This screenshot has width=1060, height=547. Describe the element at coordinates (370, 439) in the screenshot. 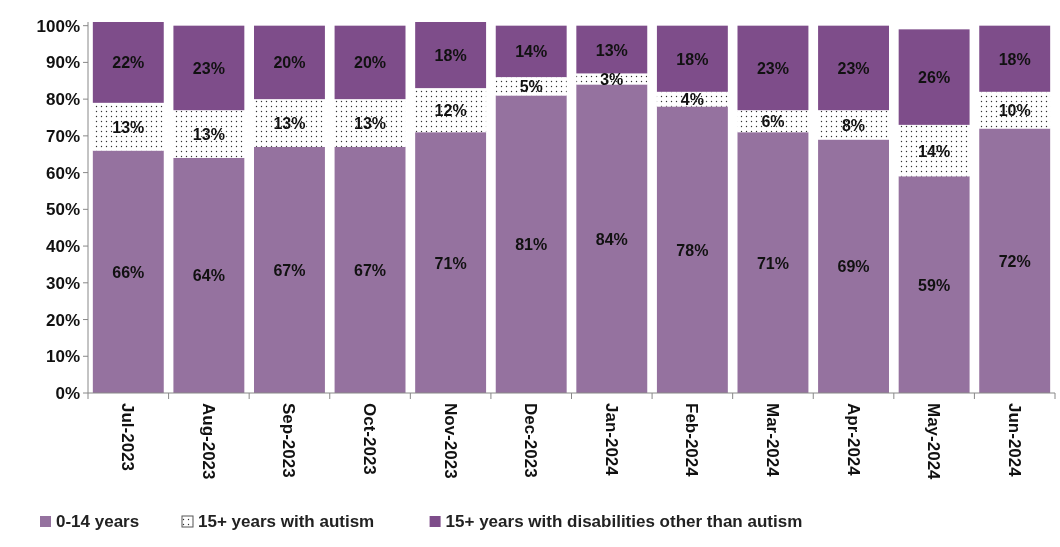

I see `x-tick-label: Oct-2023` at that location.